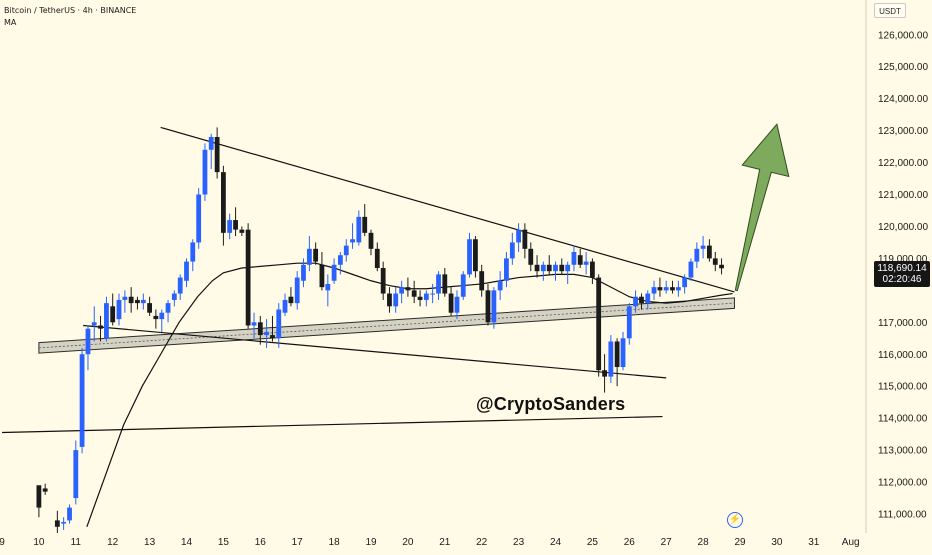 Image resolution: width=932 pixels, height=555 pixels. Describe the element at coordinates (890, 10) in the screenshot. I see `currency-label: USDT` at that location.